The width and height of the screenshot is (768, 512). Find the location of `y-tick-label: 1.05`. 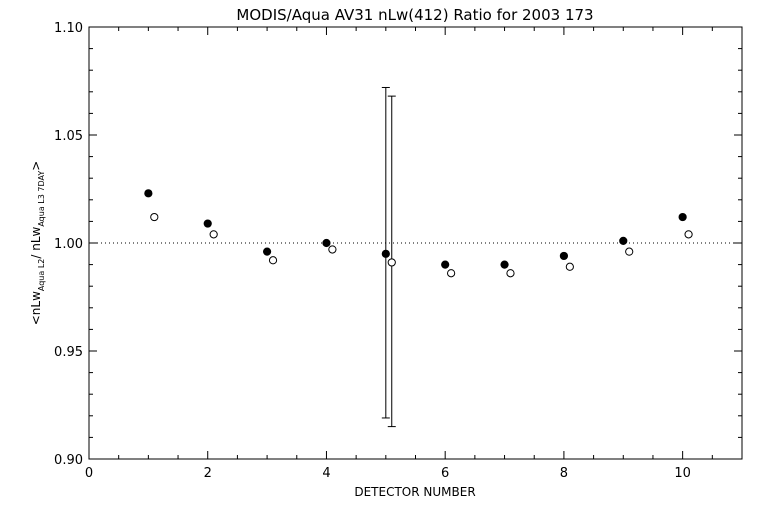

y-tick-label: 1.05 is located at coordinates (68, 136).